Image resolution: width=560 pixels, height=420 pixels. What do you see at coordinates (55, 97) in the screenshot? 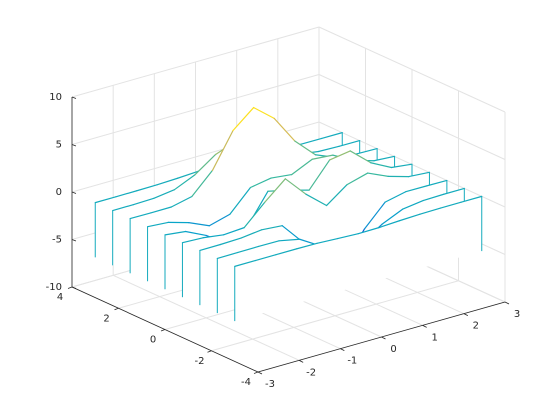
I see `z-tick-label: 10` at bounding box center [55, 97].